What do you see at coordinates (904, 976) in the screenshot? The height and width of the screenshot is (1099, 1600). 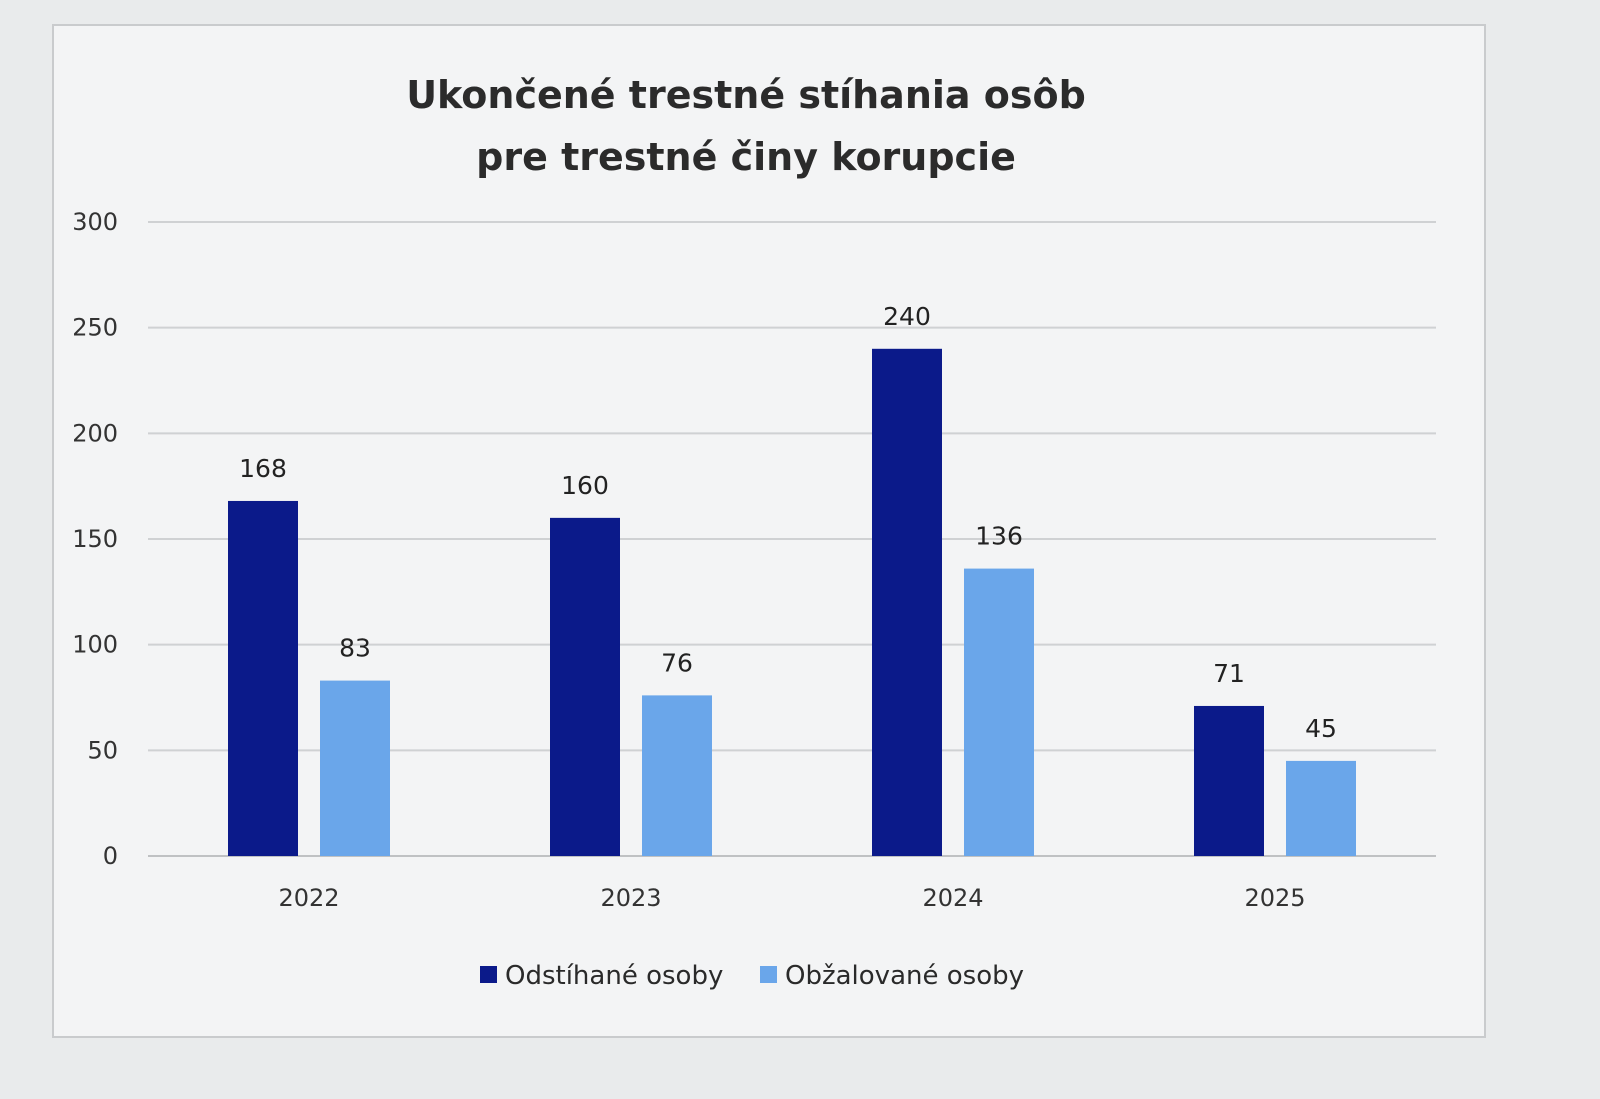 I see `legend-label: Obžalované osoby` at bounding box center [904, 976].